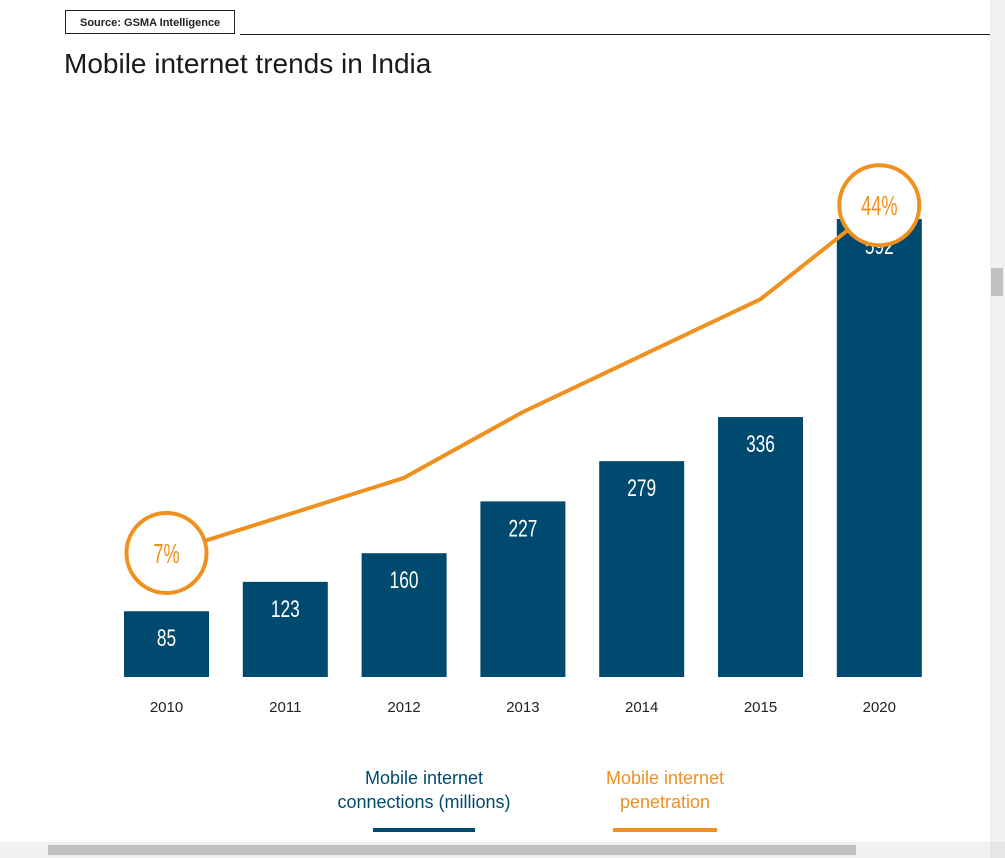 The image size is (1005, 858). What do you see at coordinates (424, 790) in the screenshot?
I see `legend-bars-label: Mobile internet connections (millions)` at bounding box center [424, 790].